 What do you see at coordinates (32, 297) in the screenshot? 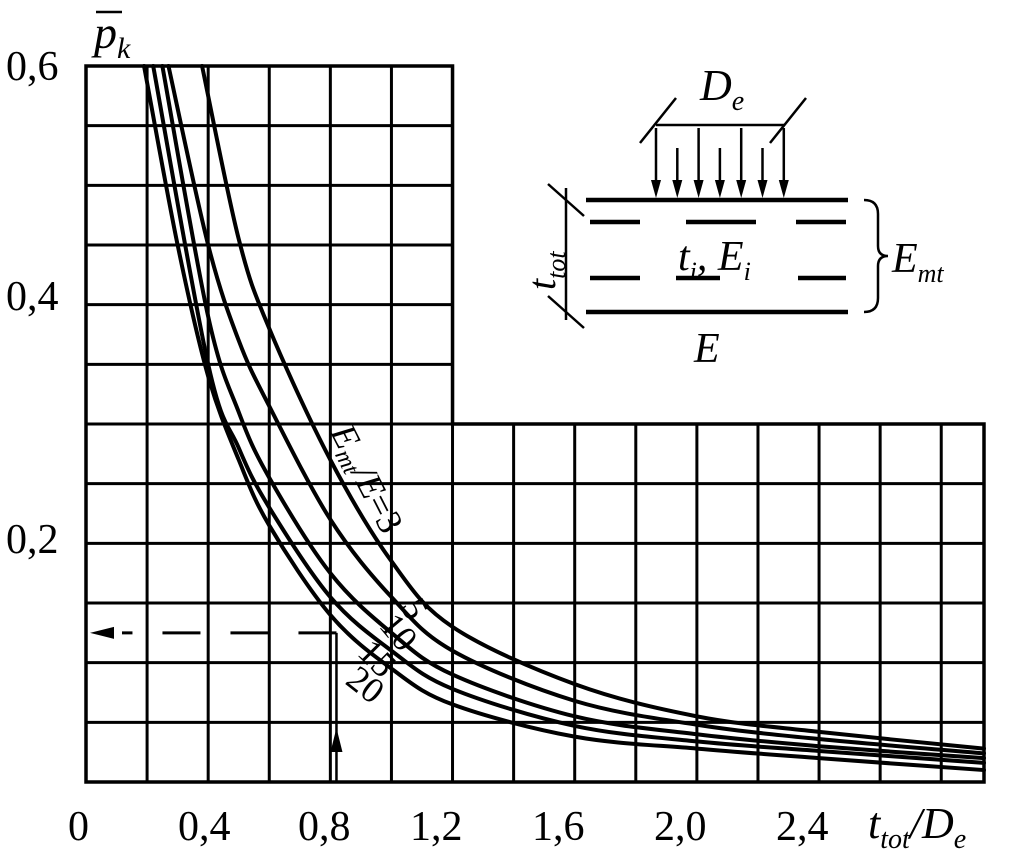
I see `y-tick-1: 0,4` at bounding box center [32, 297].